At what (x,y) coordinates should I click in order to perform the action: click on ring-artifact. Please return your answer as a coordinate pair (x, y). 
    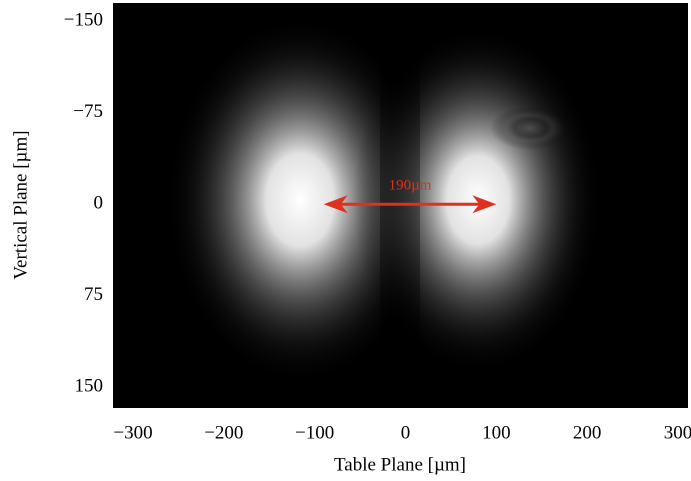
    Looking at the image, I should click on (530, 128).